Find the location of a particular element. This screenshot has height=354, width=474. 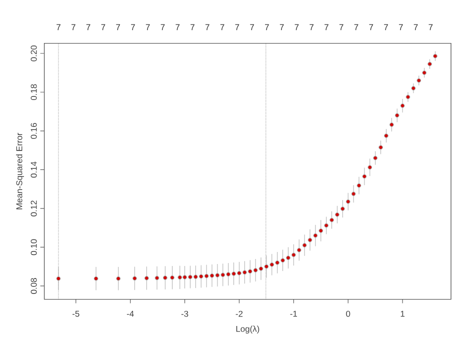

y-tick-label: 0.12 is located at coordinates (33, 208).